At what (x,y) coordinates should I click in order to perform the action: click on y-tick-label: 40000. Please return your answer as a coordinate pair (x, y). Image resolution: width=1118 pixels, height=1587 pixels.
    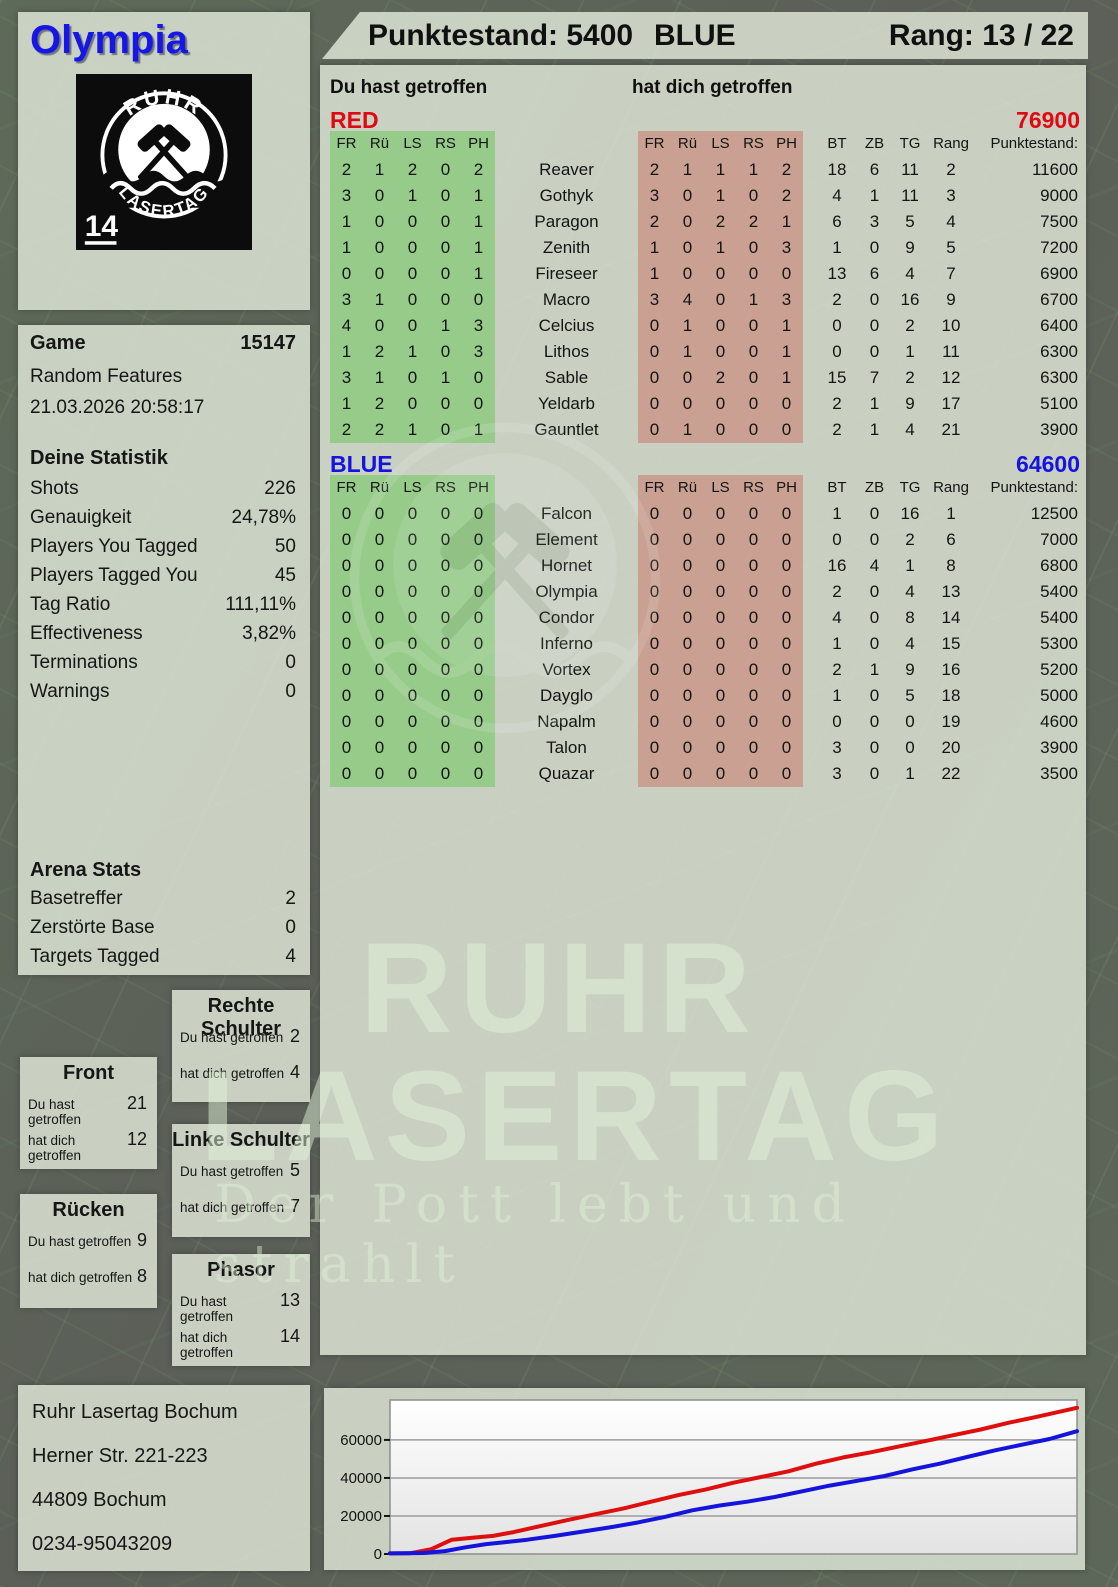
    Looking at the image, I should click on (361, 1478).